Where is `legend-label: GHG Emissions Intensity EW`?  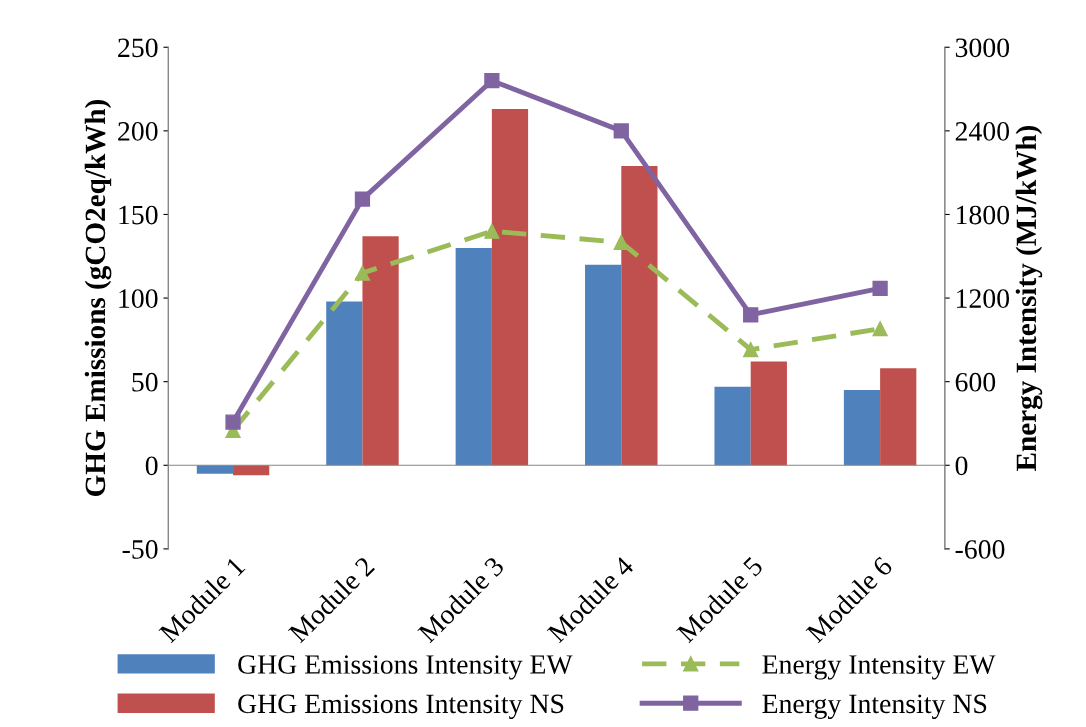 legend-label: GHG Emissions Intensity EW is located at coordinates (405, 667).